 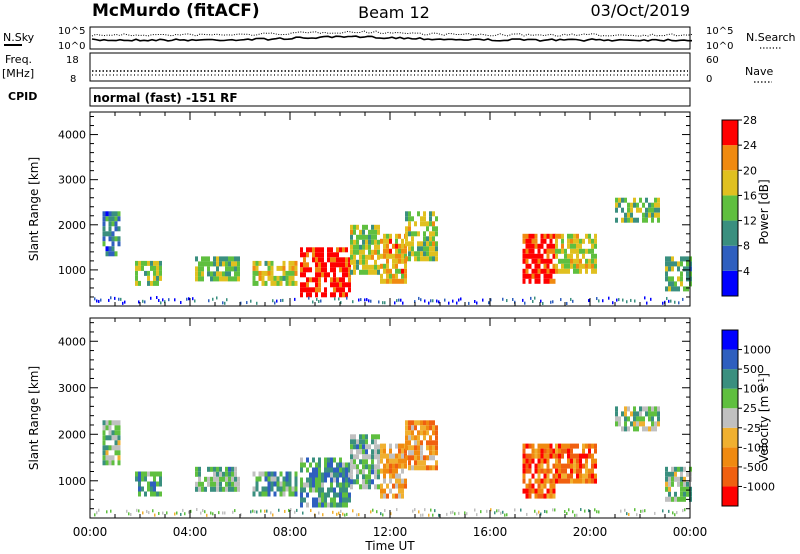 What do you see at coordinates (746, 271) in the screenshot?
I see `colorbar-tick-label: 4` at bounding box center [746, 271].